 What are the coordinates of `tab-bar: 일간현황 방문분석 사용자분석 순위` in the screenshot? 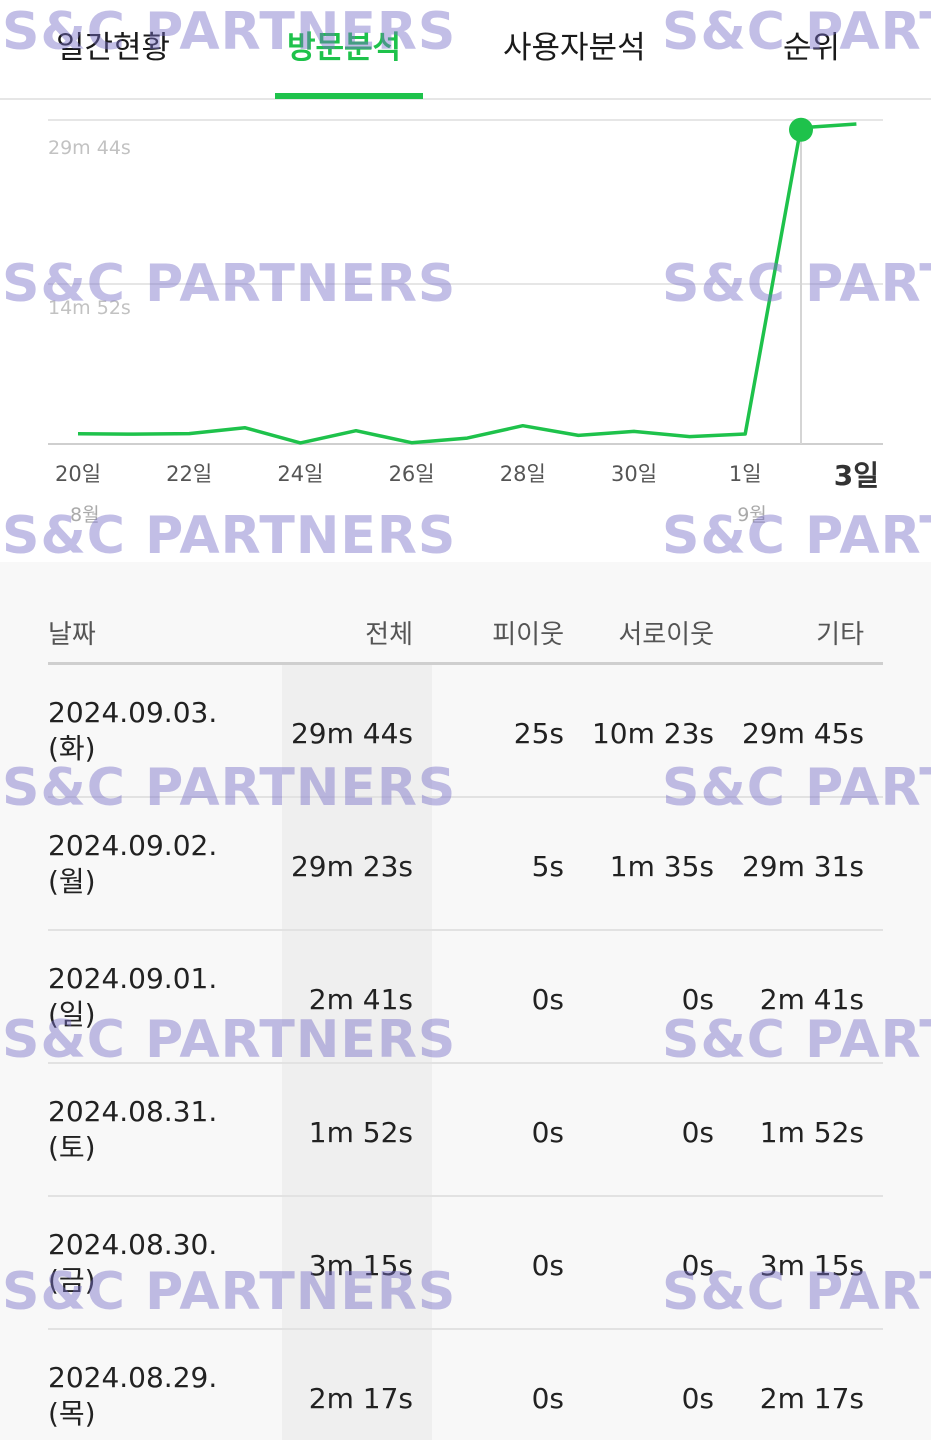 It's located at (465, 50).